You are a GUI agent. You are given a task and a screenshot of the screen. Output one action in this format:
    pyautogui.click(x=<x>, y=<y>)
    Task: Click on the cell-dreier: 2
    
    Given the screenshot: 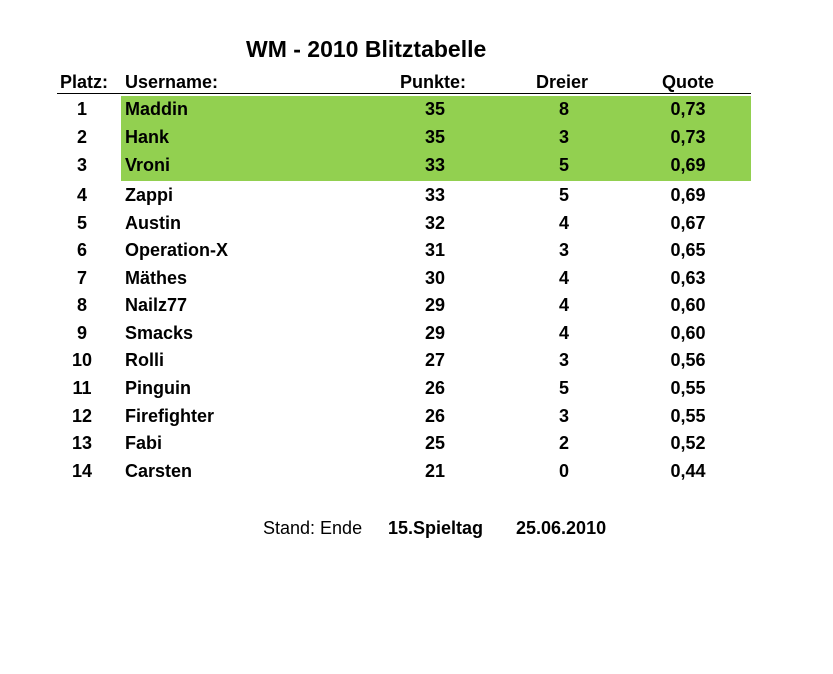 What is the action you would take?
    pyautogui.click(x=563, y=443)
    